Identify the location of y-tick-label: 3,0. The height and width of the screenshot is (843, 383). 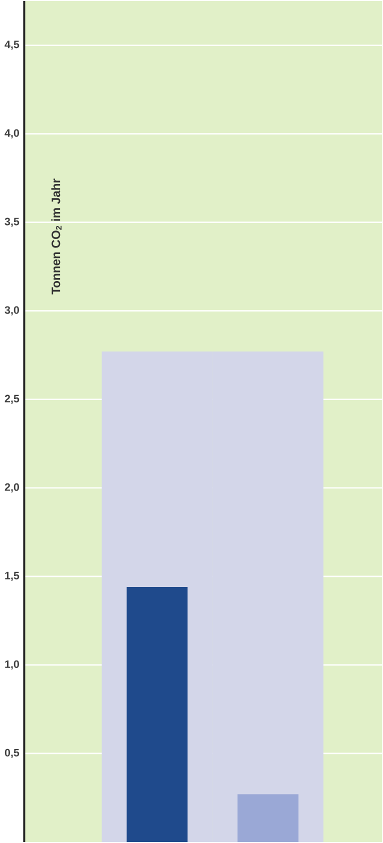
(12, 311).